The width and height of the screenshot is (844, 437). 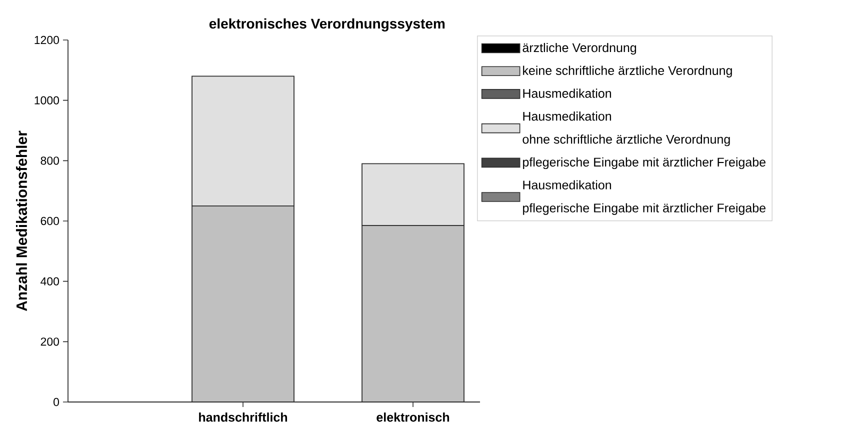 What do you see at coordinates (327, 25) in the screenshot?
I see `chart-title: elektronisches Verordnungssystem` at bounding box center [327, 25].